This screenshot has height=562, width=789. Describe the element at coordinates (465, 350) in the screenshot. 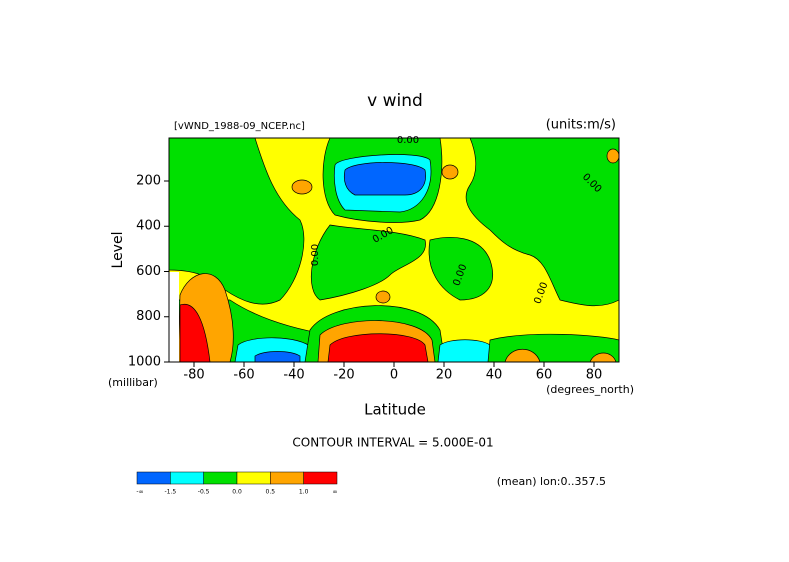

I see `field-cyan` at that location.